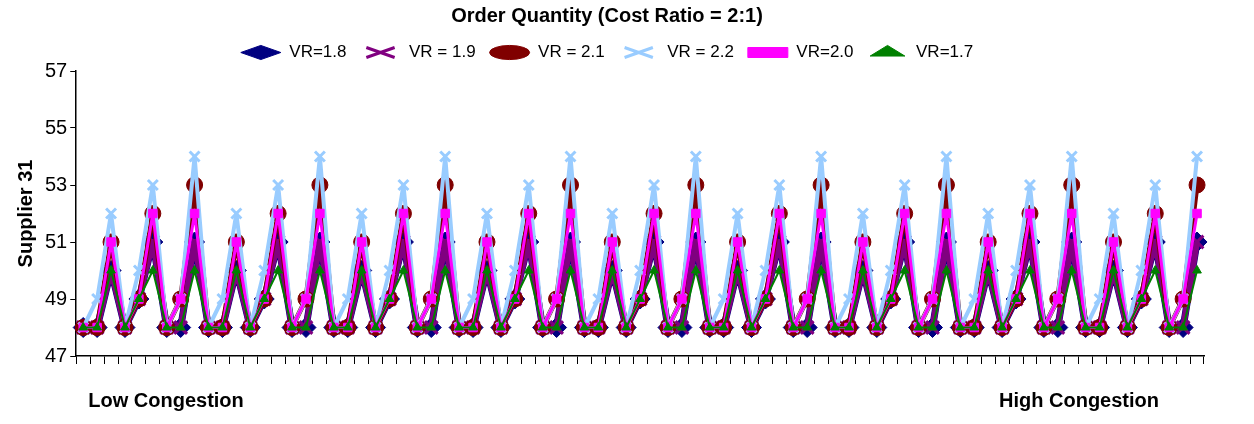  I want to click on y-tick-label: 53, so click(56, 183).